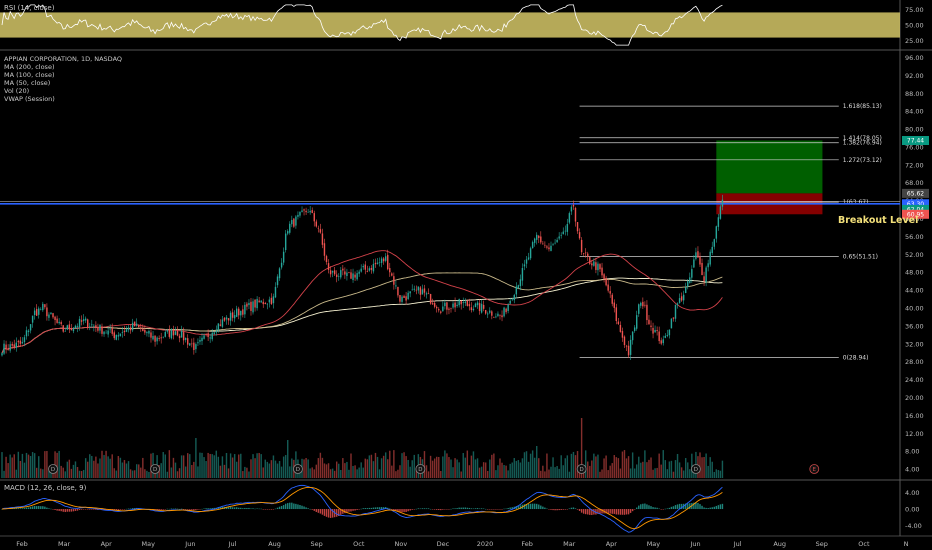 The image size is (932, 550). What do you see at coordinates (29, 67) in the screenshot?
I see `legend-ma200: MA (200, close)` at bounding box center [29, 67].